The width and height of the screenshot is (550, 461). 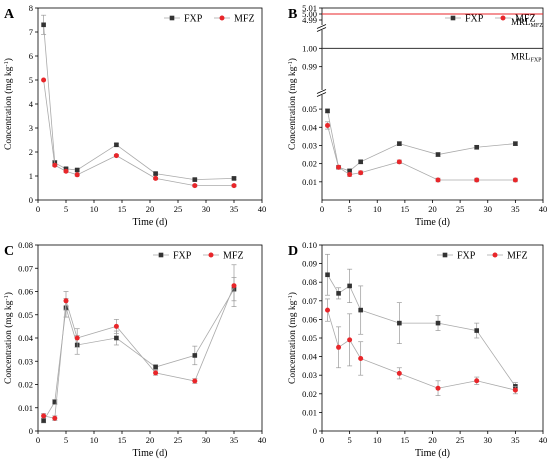 What do you see at coordinates (31, 152) in the screenshot?
I see `y-tick-label: 2` at bounding box center [31, 152].